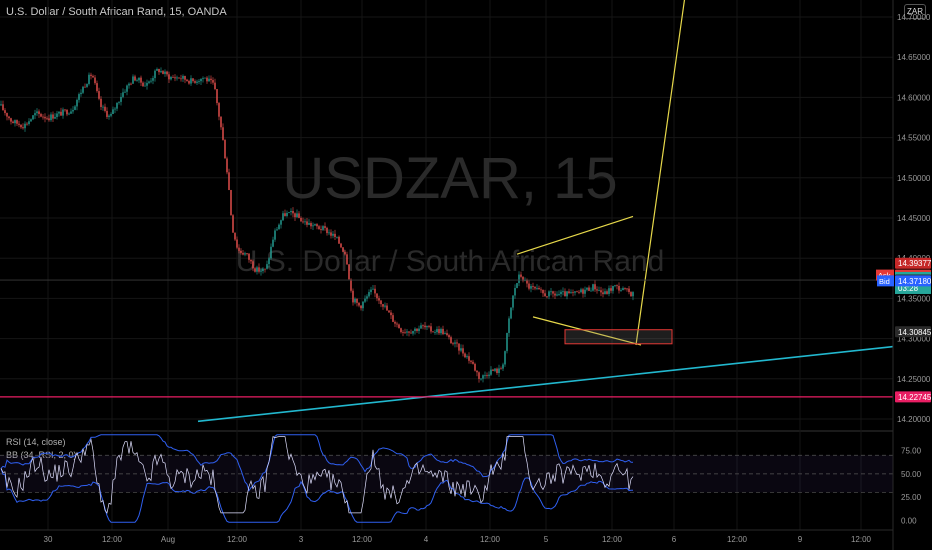 The width and height of the screenshot is (932, 550). I want to click on bollinger-upper, so click(316, 463).